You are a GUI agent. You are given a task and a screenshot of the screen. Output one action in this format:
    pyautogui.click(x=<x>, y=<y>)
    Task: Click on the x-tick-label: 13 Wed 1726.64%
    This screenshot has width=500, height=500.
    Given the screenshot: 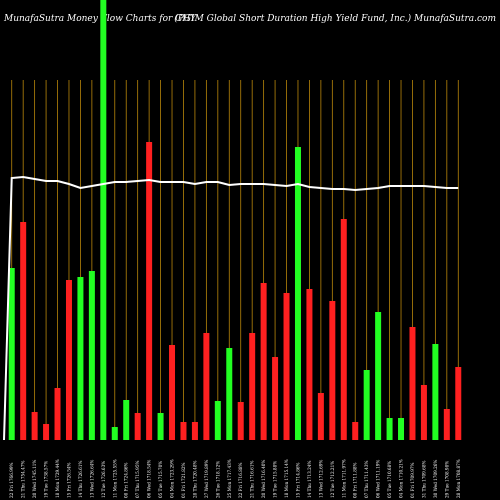 What is the action you would take?
    pyautogui.click(x=91, y=479)
    